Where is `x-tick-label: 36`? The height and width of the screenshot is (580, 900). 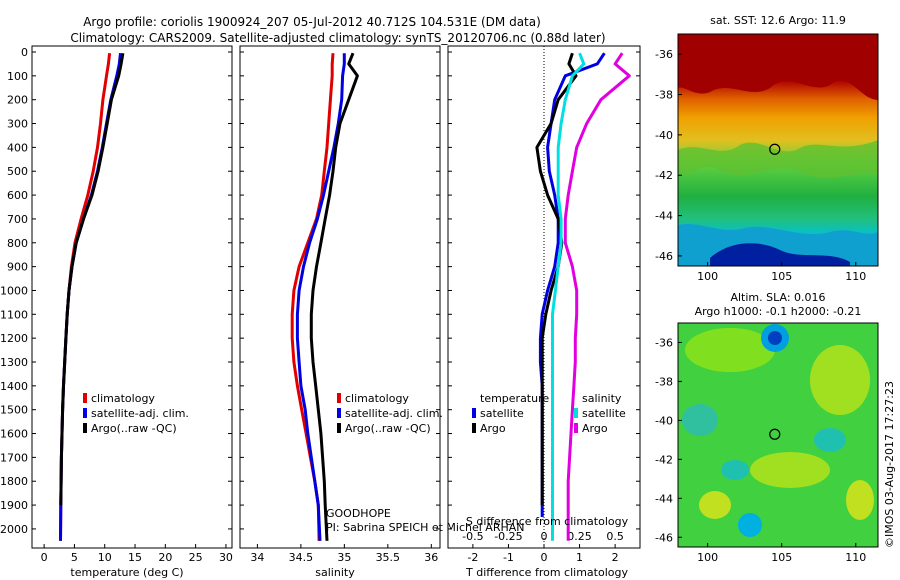
x-tick-label: 36 is located at coordinates (431, 557).